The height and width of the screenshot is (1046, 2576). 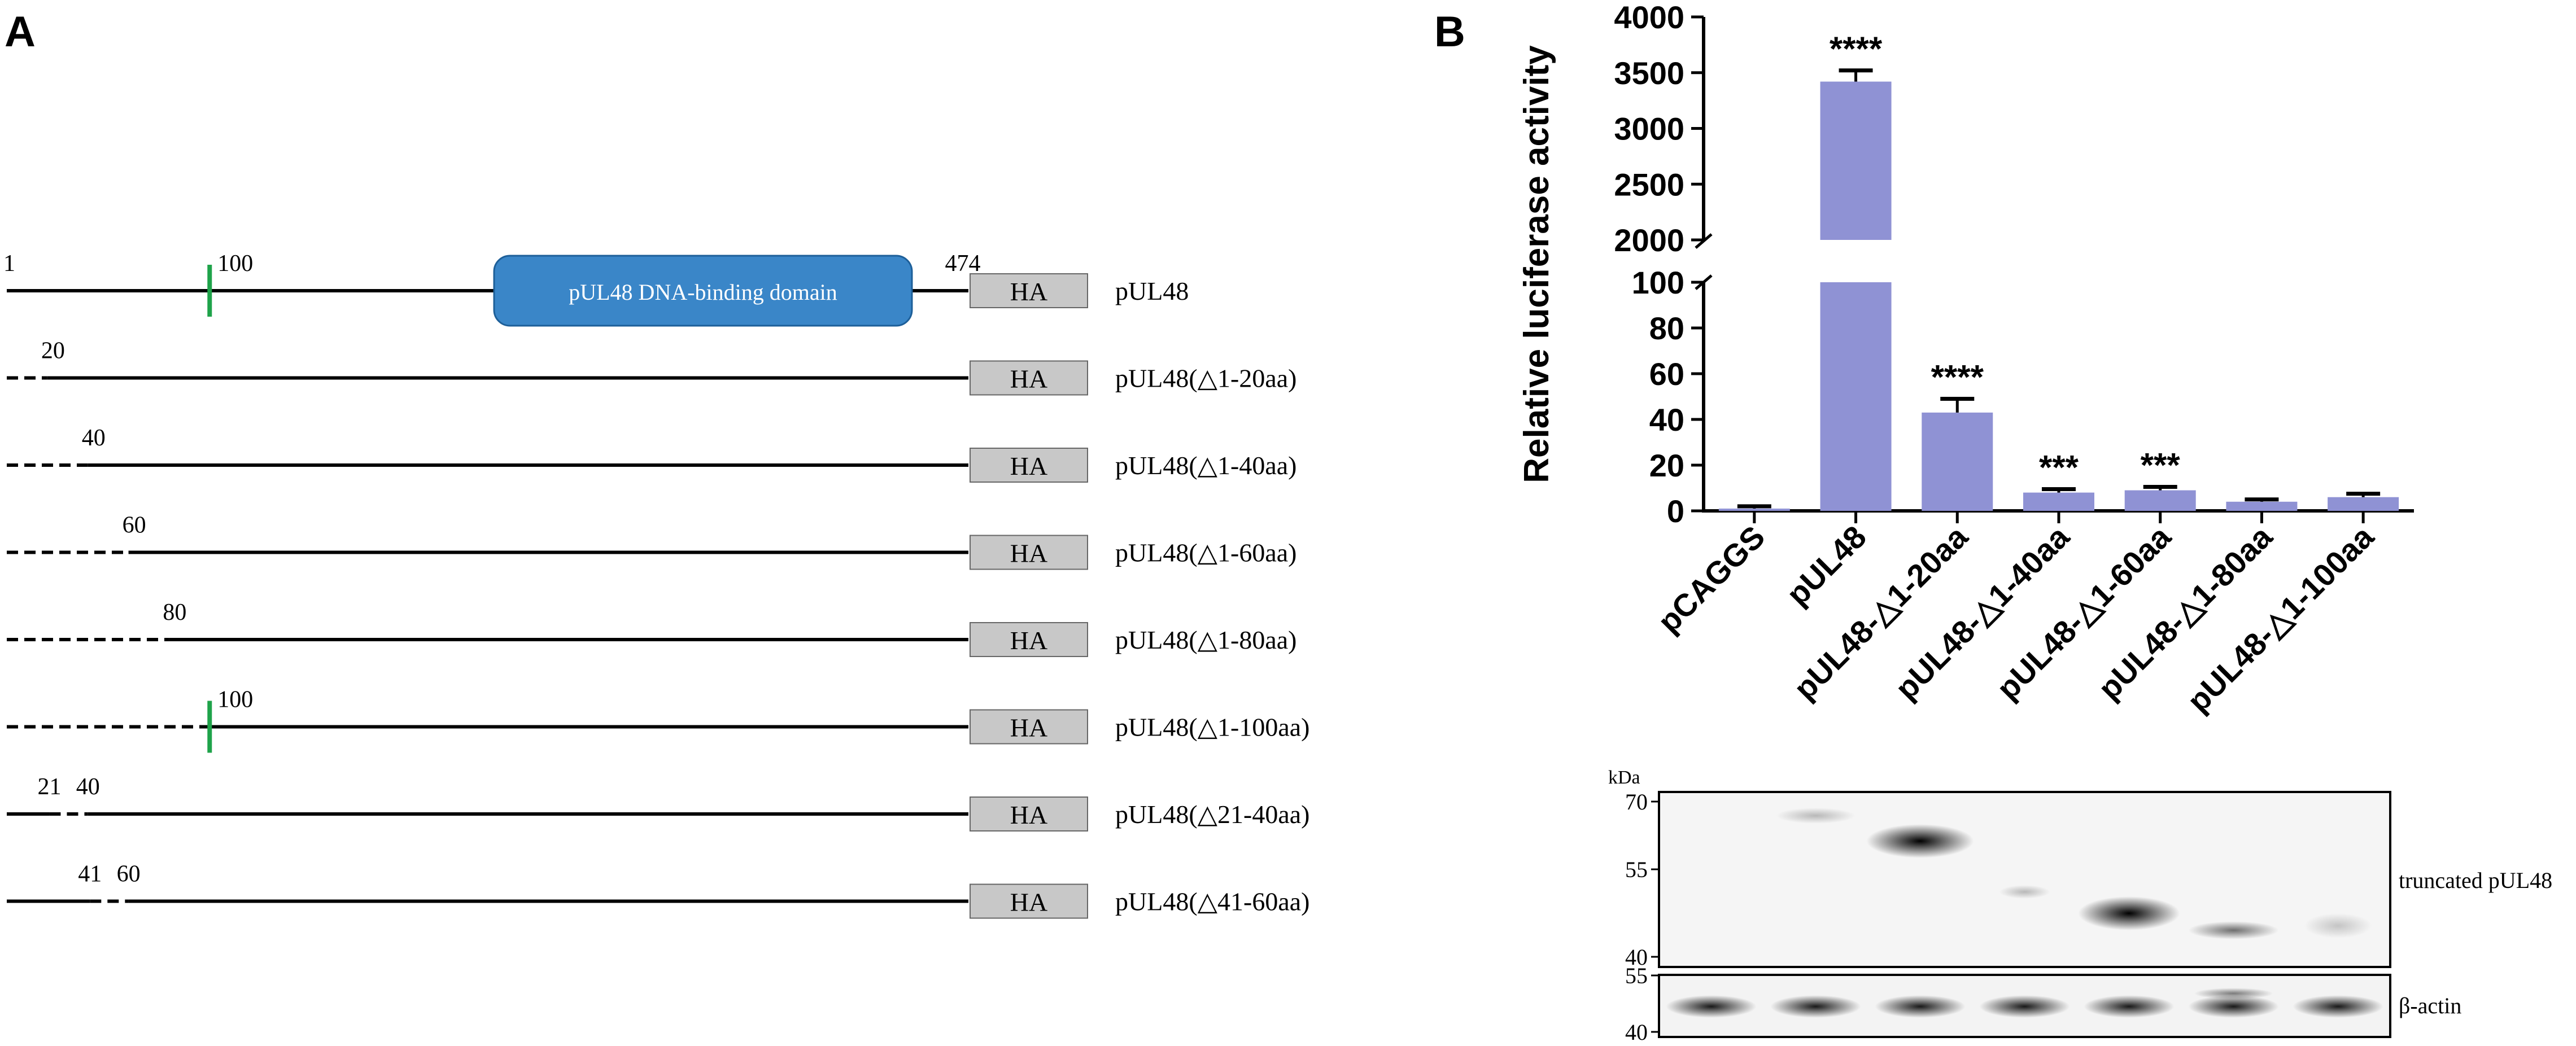 What do you see at coordinates (1537, 264) in the screenshot?
I see `y-axis-label: Relative luciferase activity` at bounding box center [1537, 264].